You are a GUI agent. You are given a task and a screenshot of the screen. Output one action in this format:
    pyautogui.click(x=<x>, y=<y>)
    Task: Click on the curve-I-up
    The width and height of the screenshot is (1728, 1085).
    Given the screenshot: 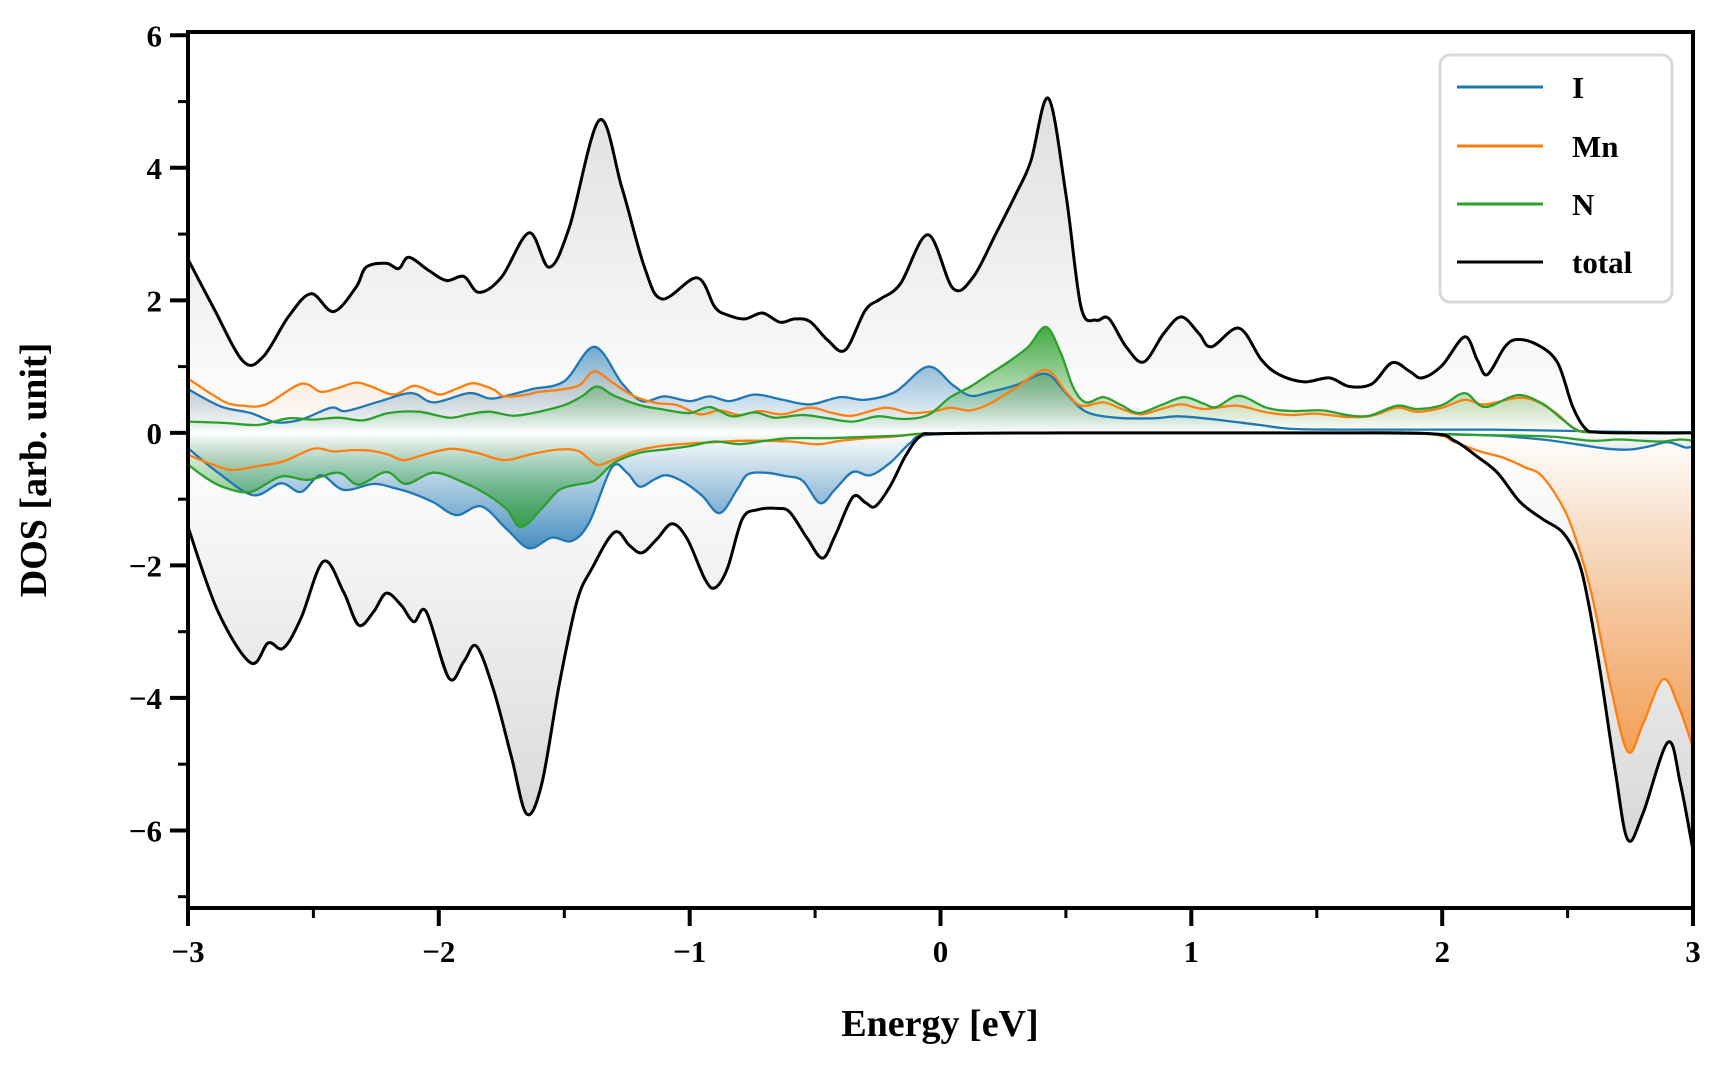 What is the action you would take?
    pyautogui.click(x=940, y=389)
    